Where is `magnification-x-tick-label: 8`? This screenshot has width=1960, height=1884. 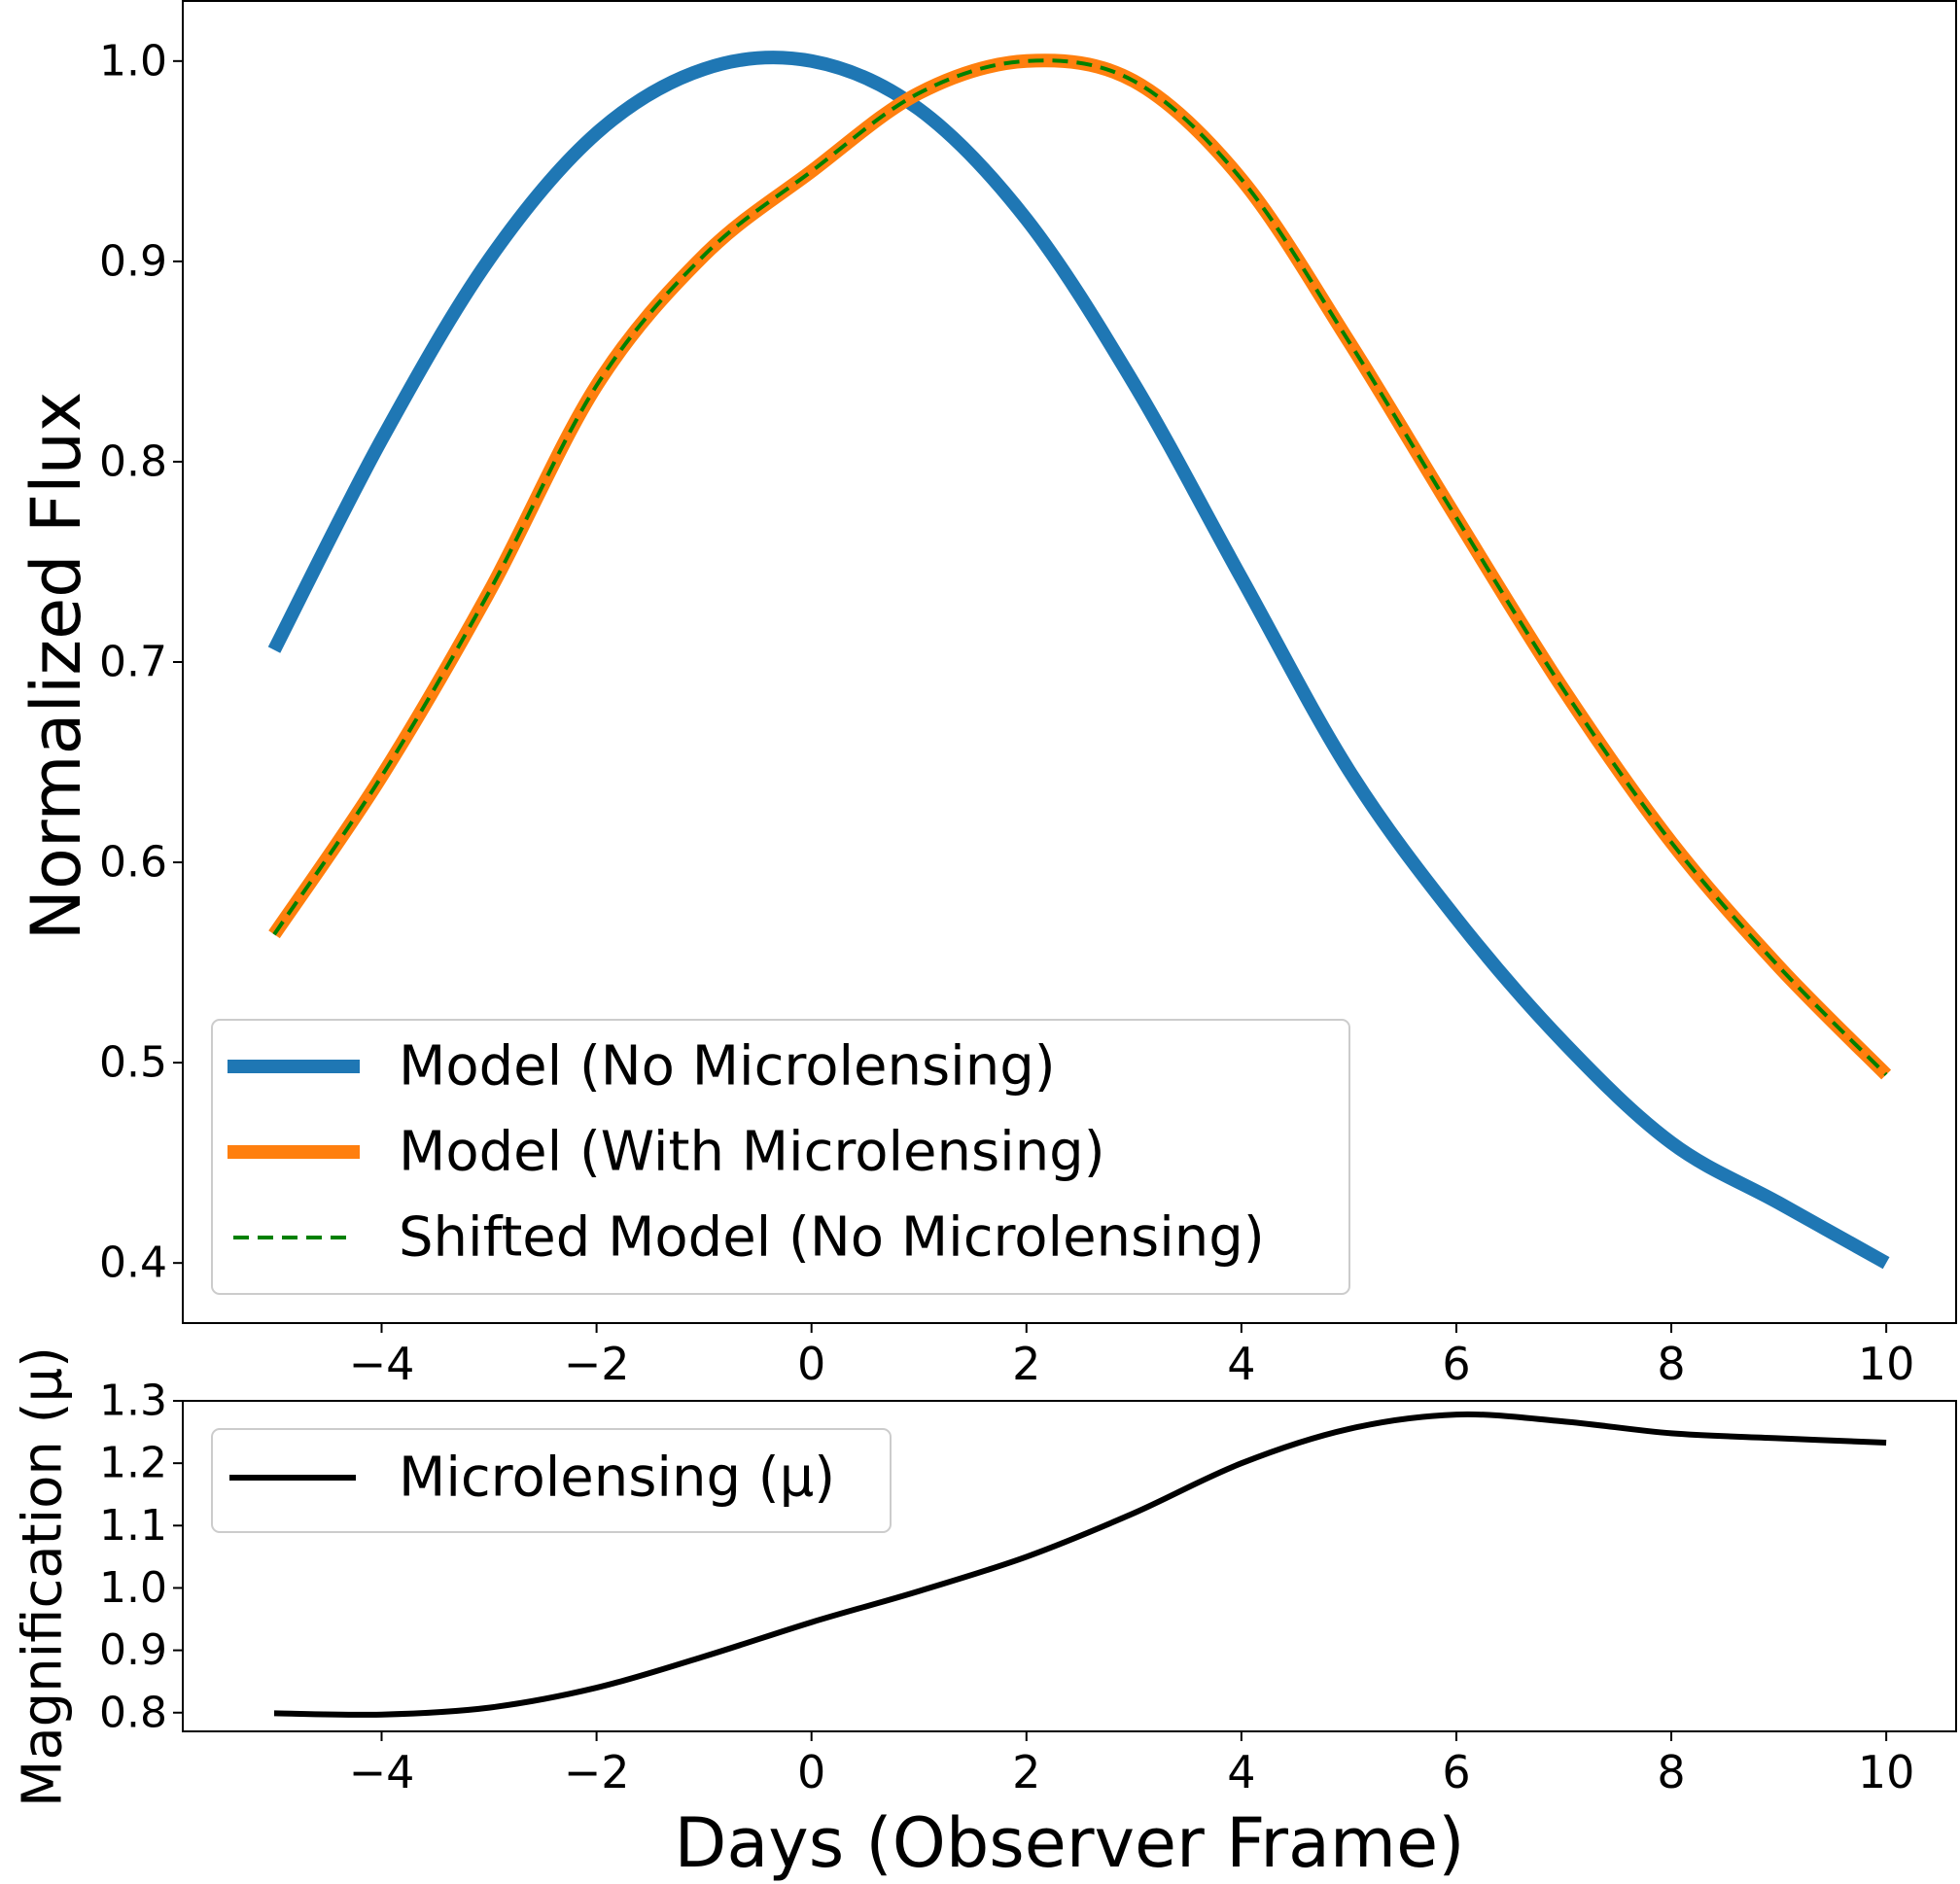
magnification-x-tick-label: 8 is located at coordinates (1671, 1772).